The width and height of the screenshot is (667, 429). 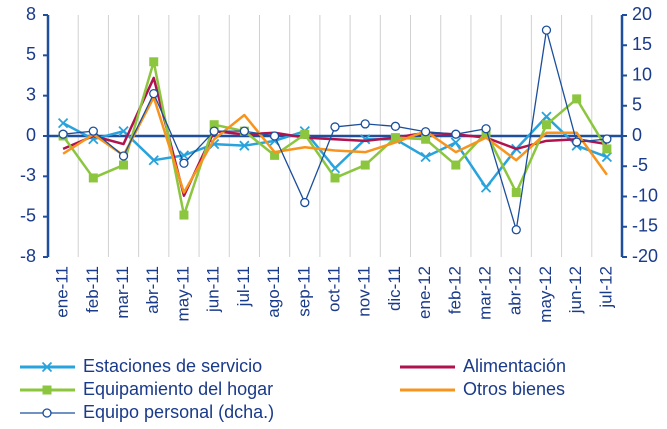 I want to click on x-tick-label: jul-12, so click(x=605, y=287).